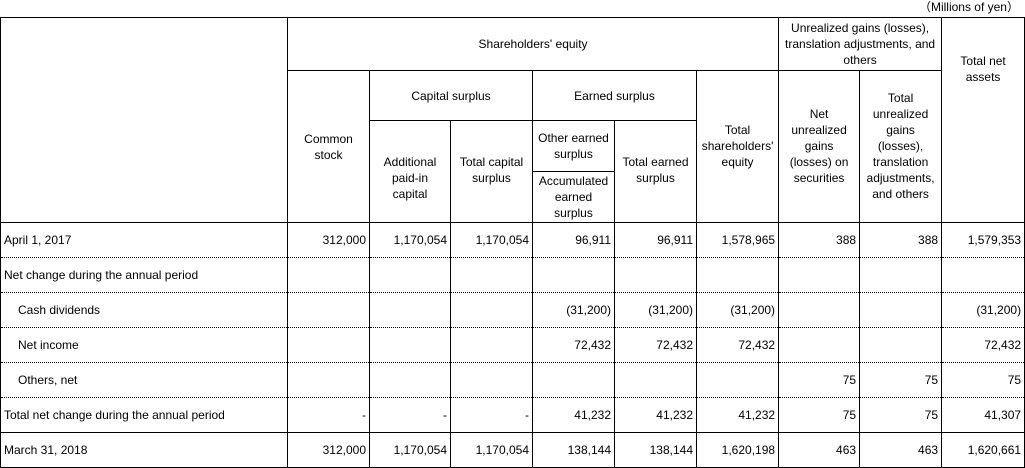 The width and height of the screenshot is (1025, 468). I want to click on cell-total-shareholders-equity: (31,200), so click(737, 310).